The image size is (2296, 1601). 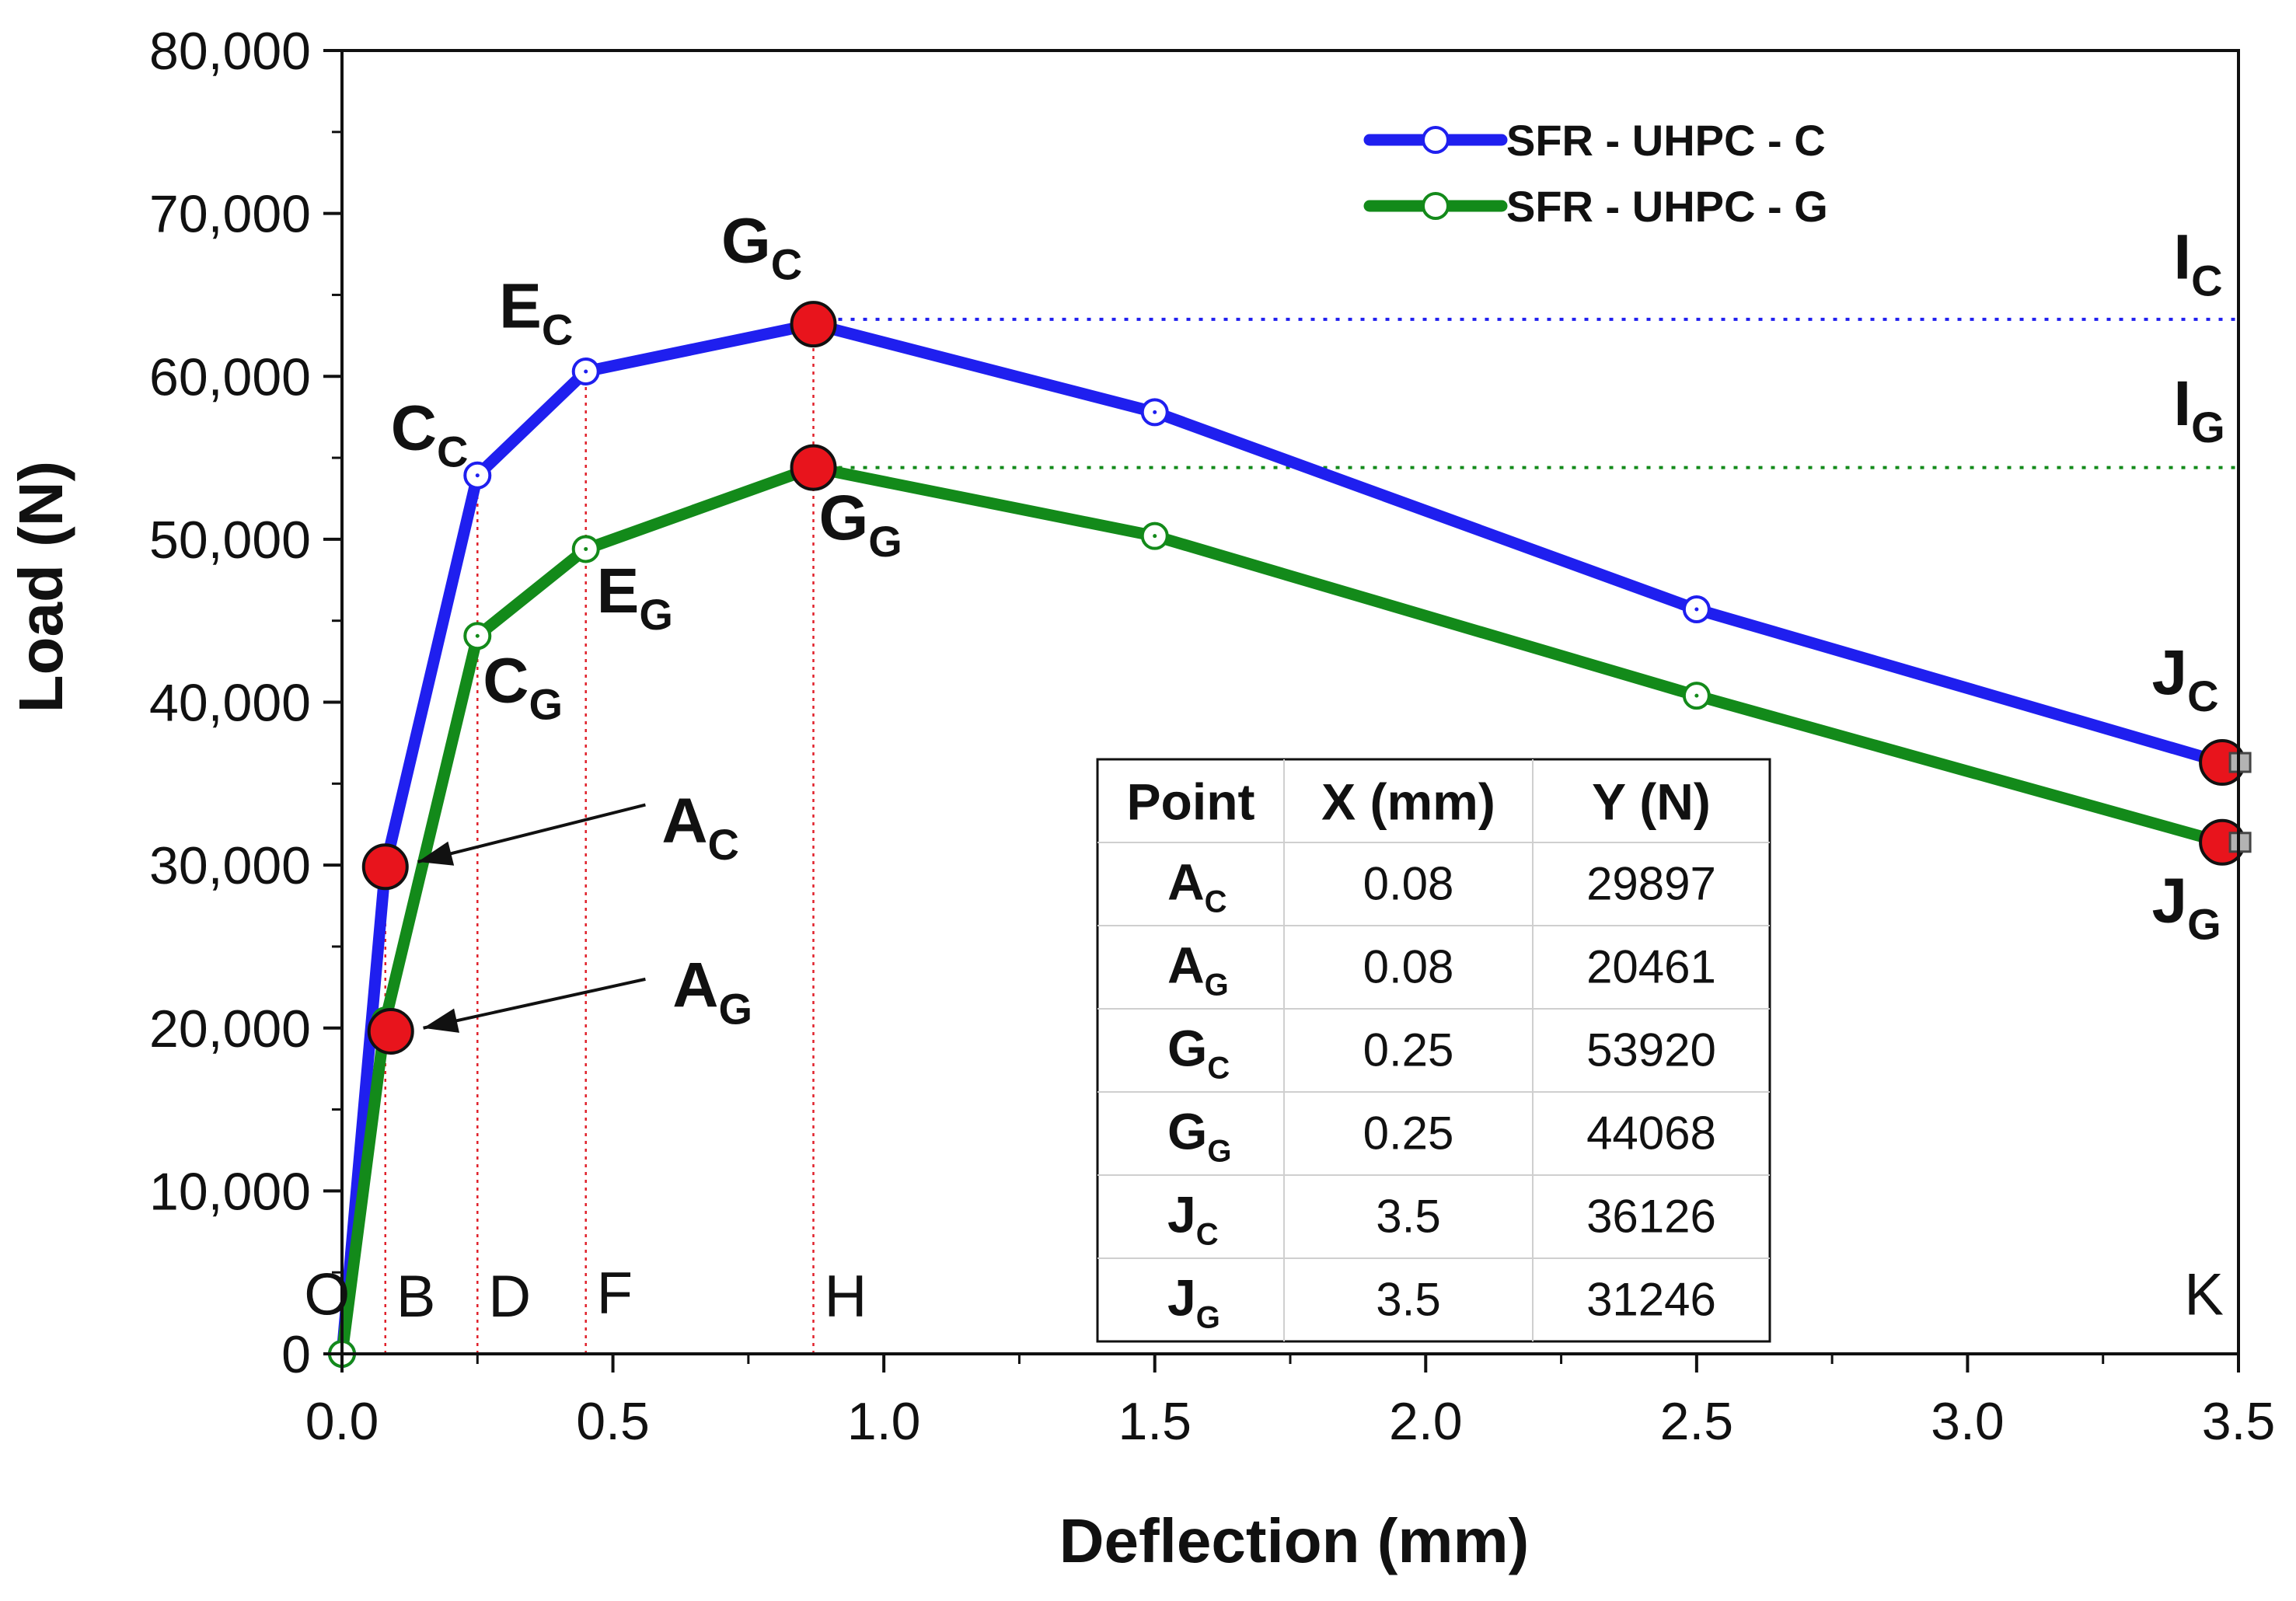 What do you see at coordinates (885, 541) in the screenshot?
I see `point-label-7-sub: G` at bounding box center [885, 541].